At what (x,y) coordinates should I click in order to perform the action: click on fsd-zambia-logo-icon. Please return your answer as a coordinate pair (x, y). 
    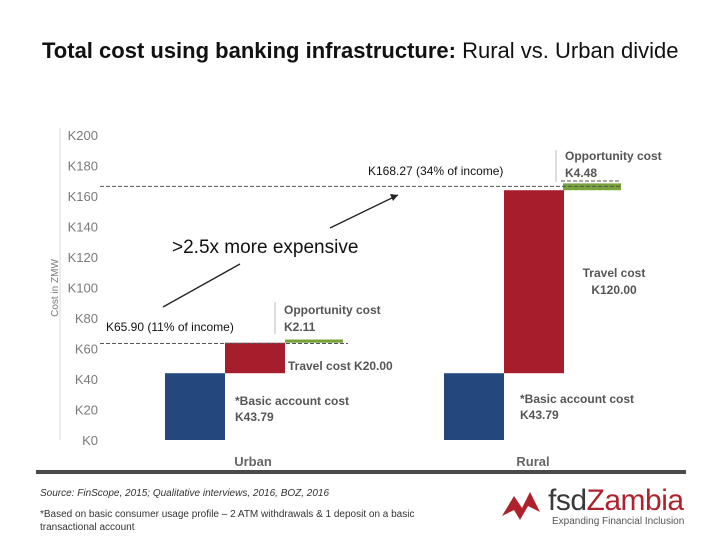
    Looking at the image, I should click on (521, 506).